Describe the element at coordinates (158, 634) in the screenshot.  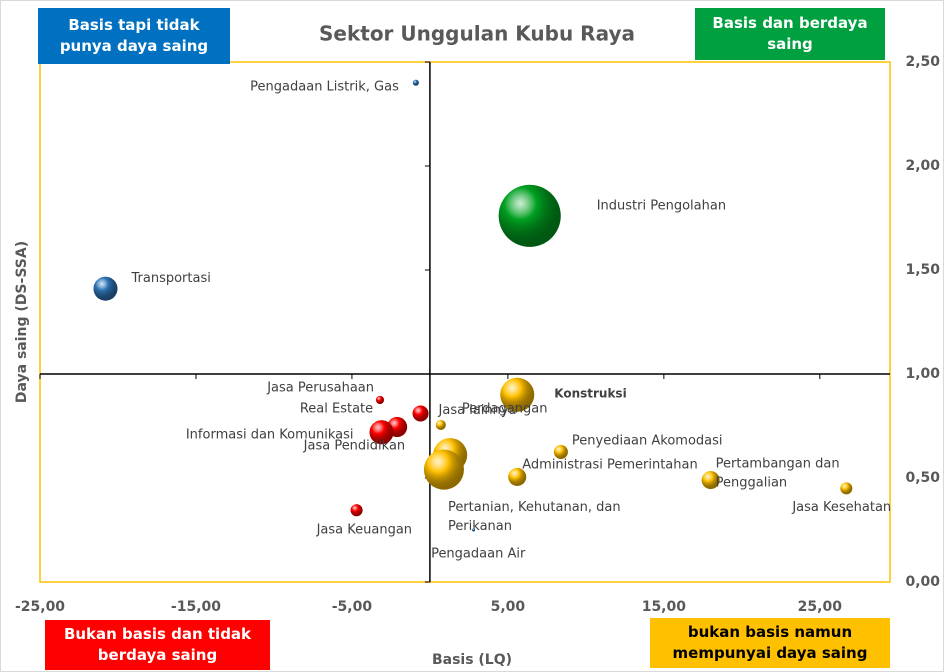
I see `quadrant-label: Bukan basis dan tidak` at that location.